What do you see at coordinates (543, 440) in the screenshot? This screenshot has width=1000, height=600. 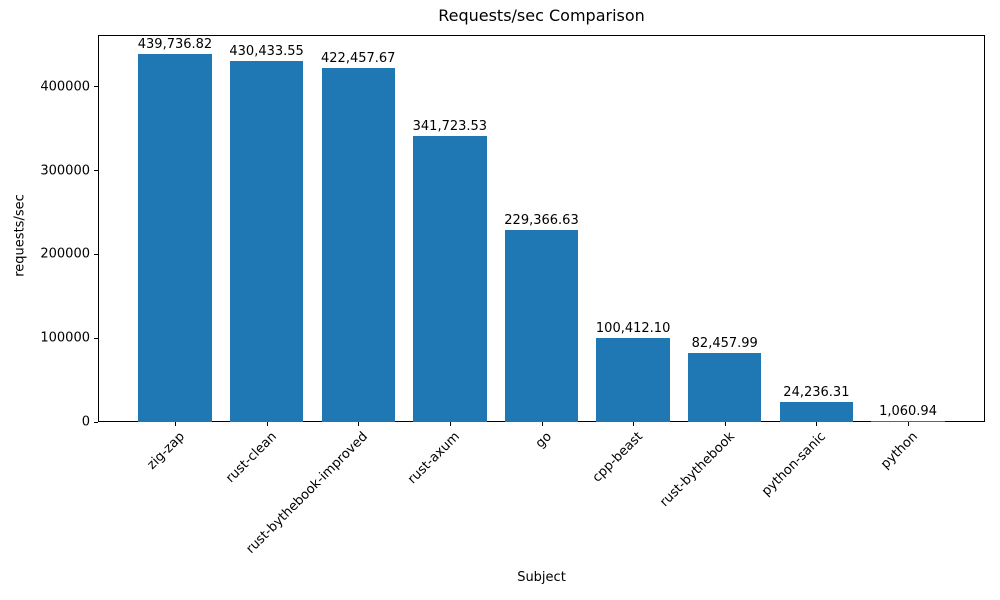 I see `x-tick-label: go` at bounding box center [543, 440].